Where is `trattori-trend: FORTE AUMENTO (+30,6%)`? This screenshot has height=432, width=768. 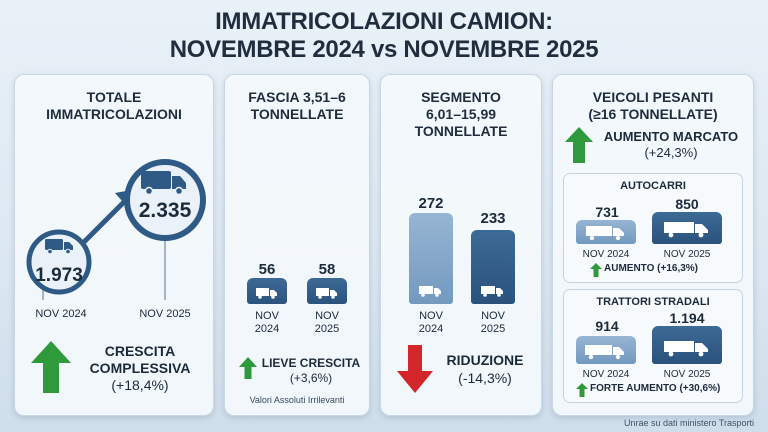
trattori-trend: FORTE AUMENTO (+30,6%) is located at coordinates (655, 388).